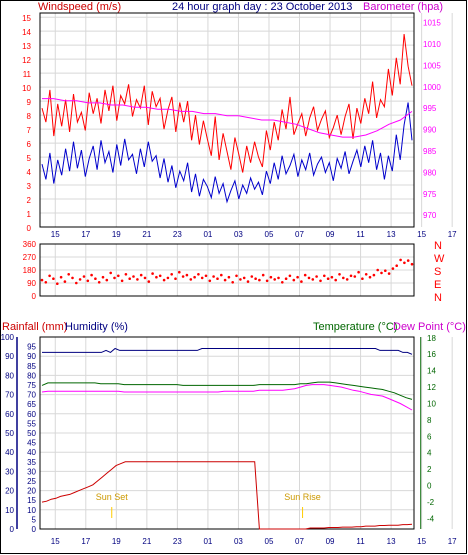 Image resolution: width=468 pixels, height=555 pixels. I want to click on wind-tick-label: 8, so click(29, 116).